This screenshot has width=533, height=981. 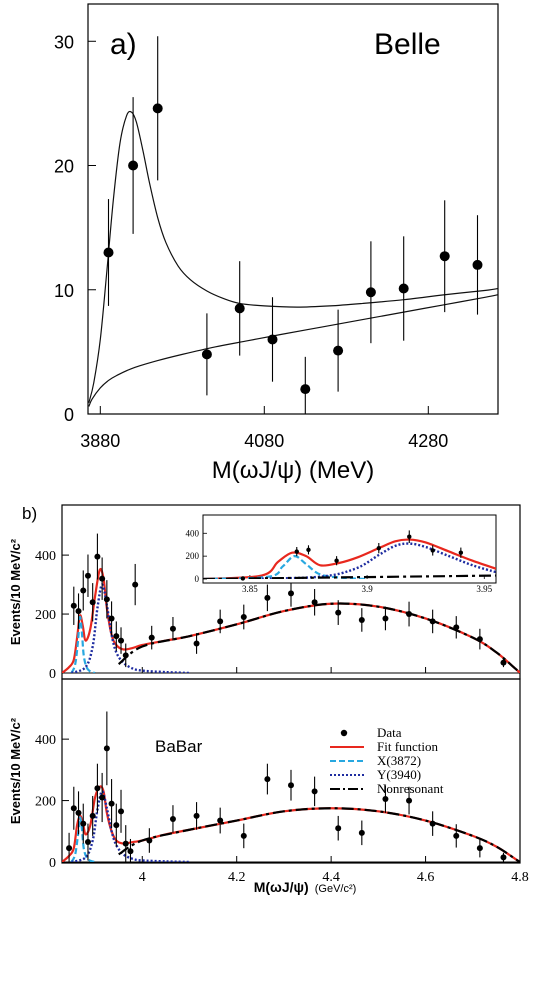 What do you see at coordinates (52, 863) in the screenshot?
I see `babar-lower-y-tick-label: 0` at bounding box center [52, 863].